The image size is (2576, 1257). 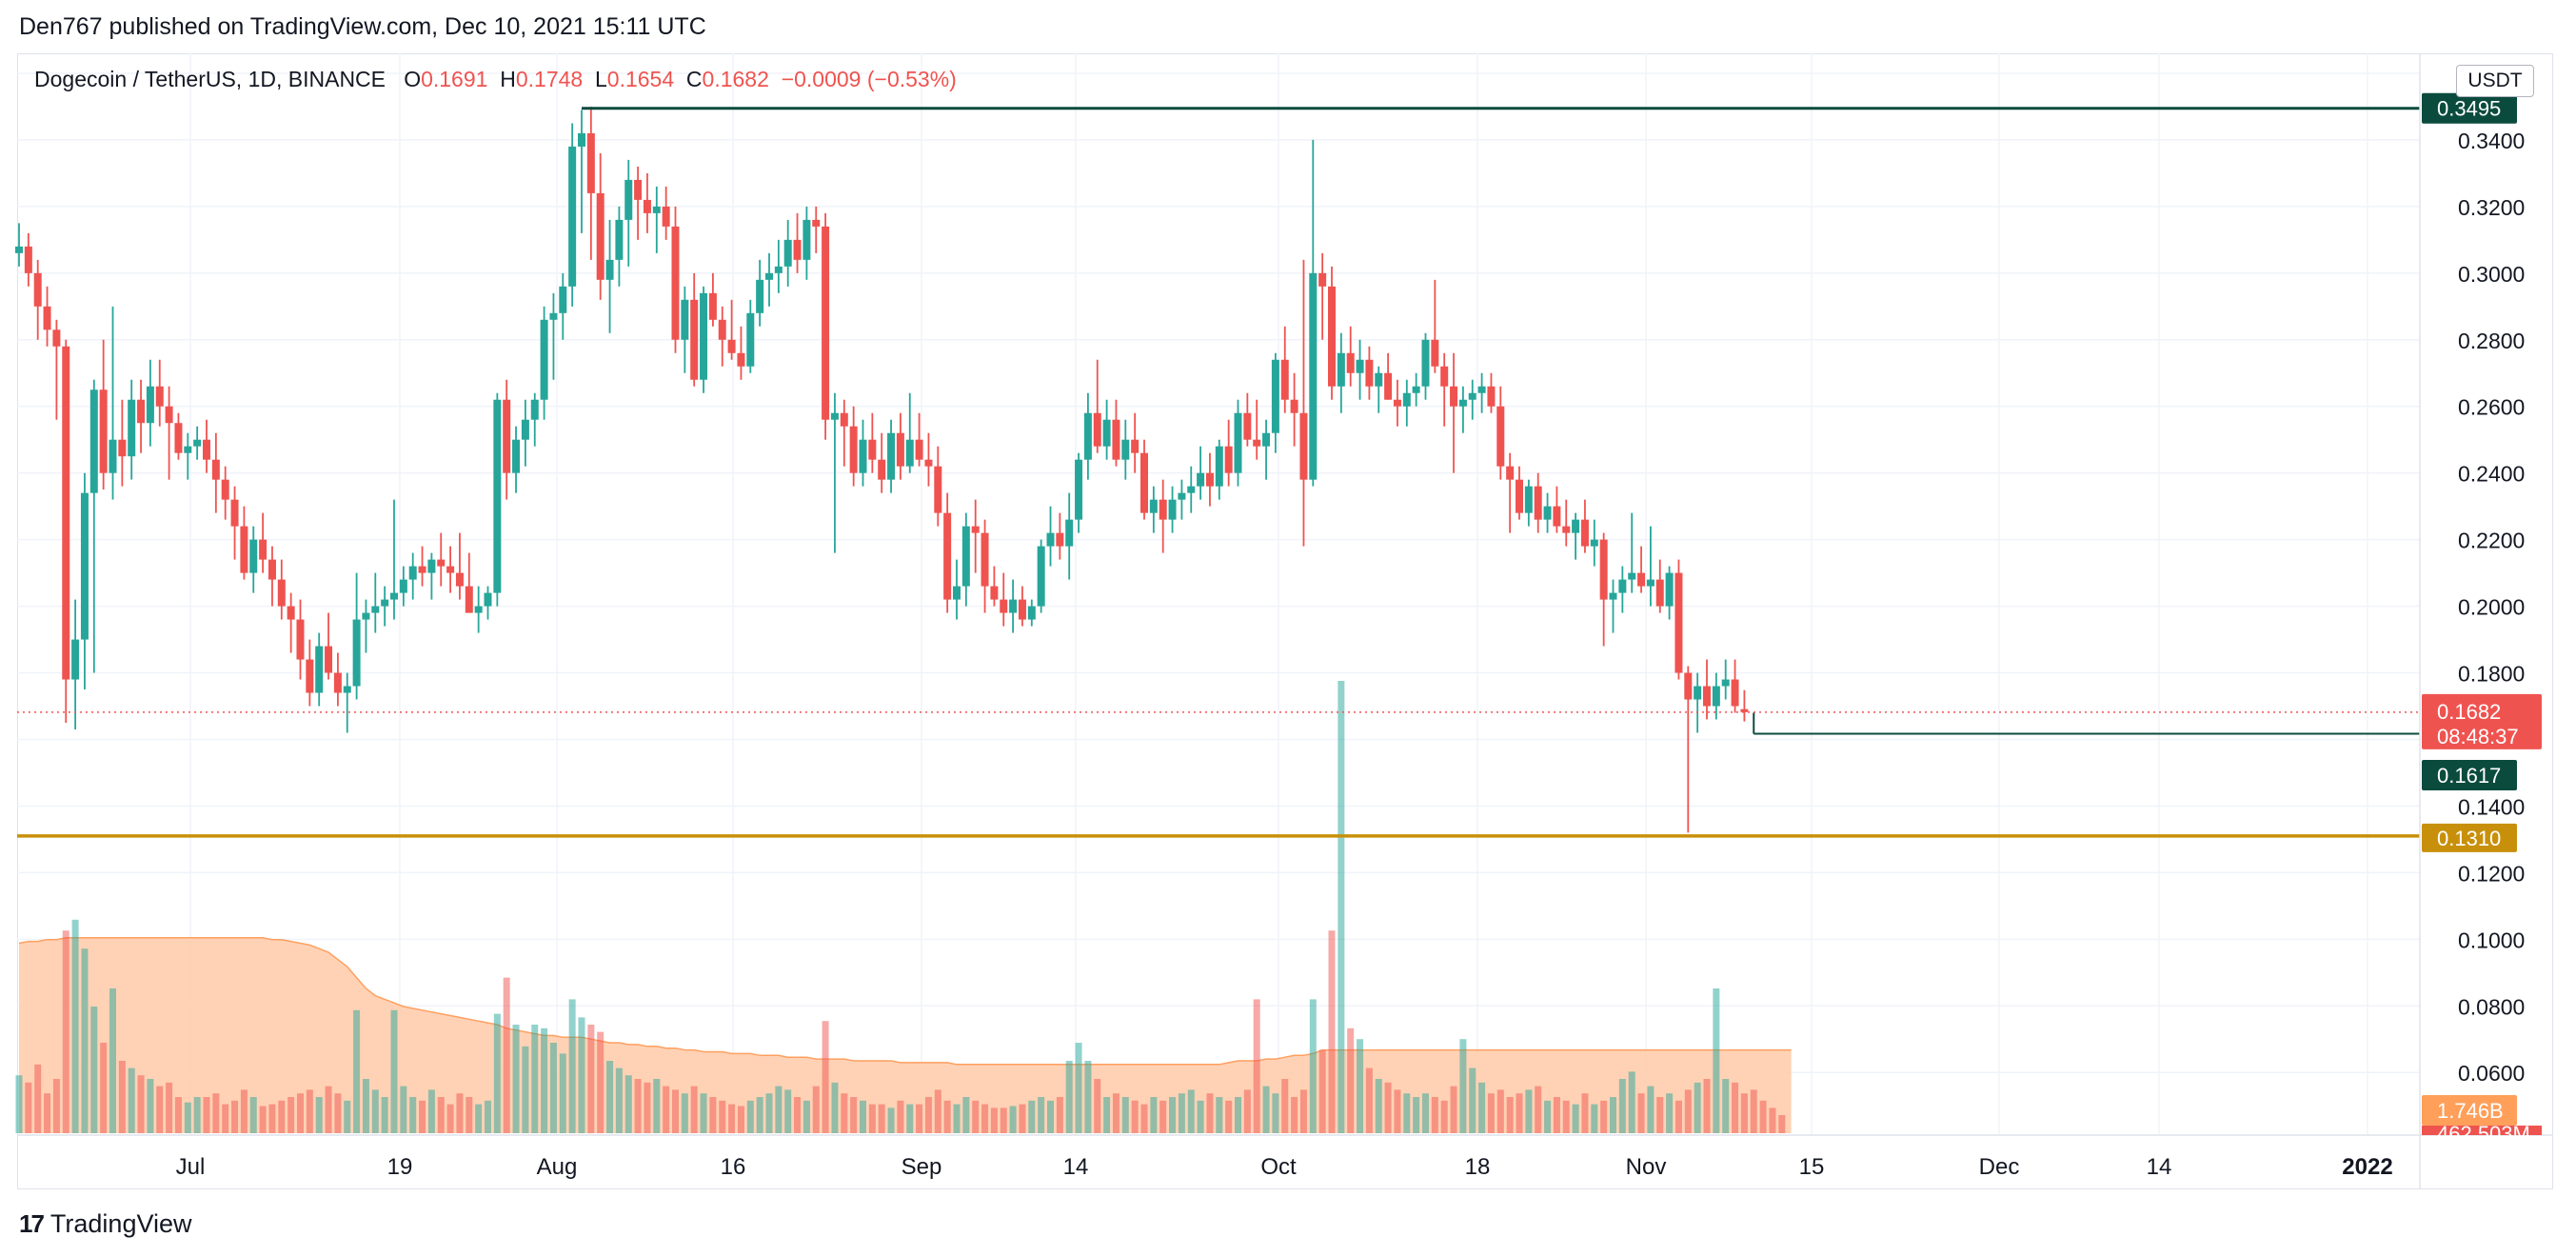 What do you see at coordinates (413, 79) in the screenshot?
I see `legend-open-label: O` at bounding box center [413, 79].